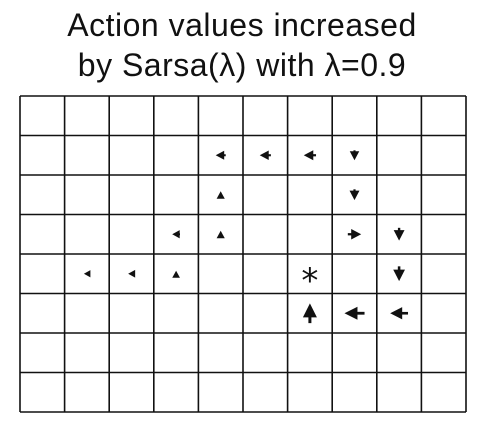  I want to click on figure-title-line-2: by Sarsa(λ) with λ=0.9, so click(242, 65).